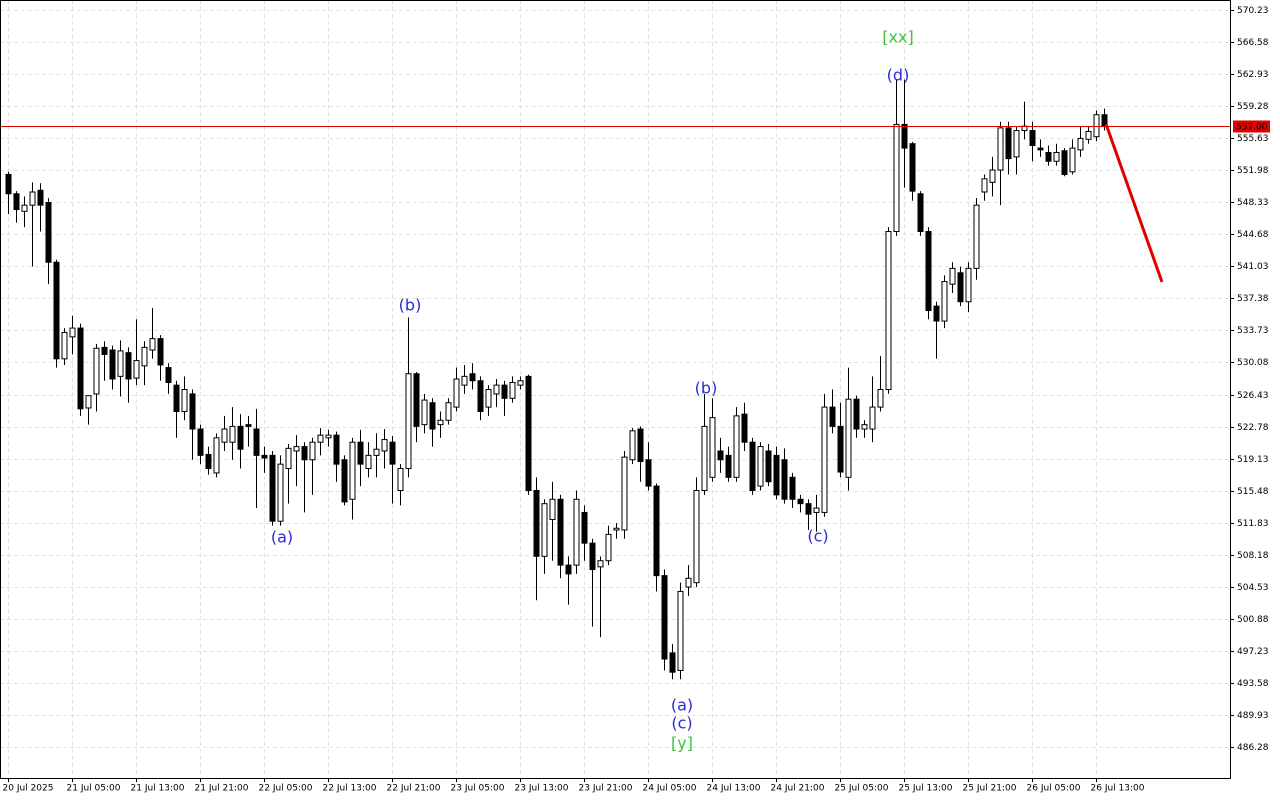  I want to click on x-tick-label: 26 Jul 05:00, so click(1054, 789).